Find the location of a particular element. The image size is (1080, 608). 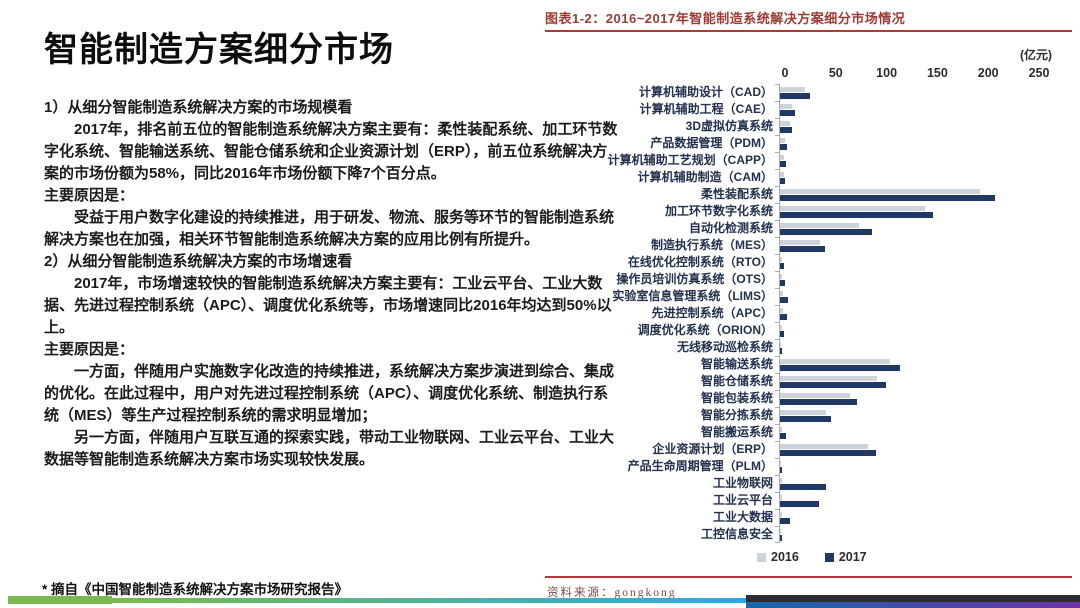

category-label: 产品数据管理（PDM） is located at coordinates (711, 143).